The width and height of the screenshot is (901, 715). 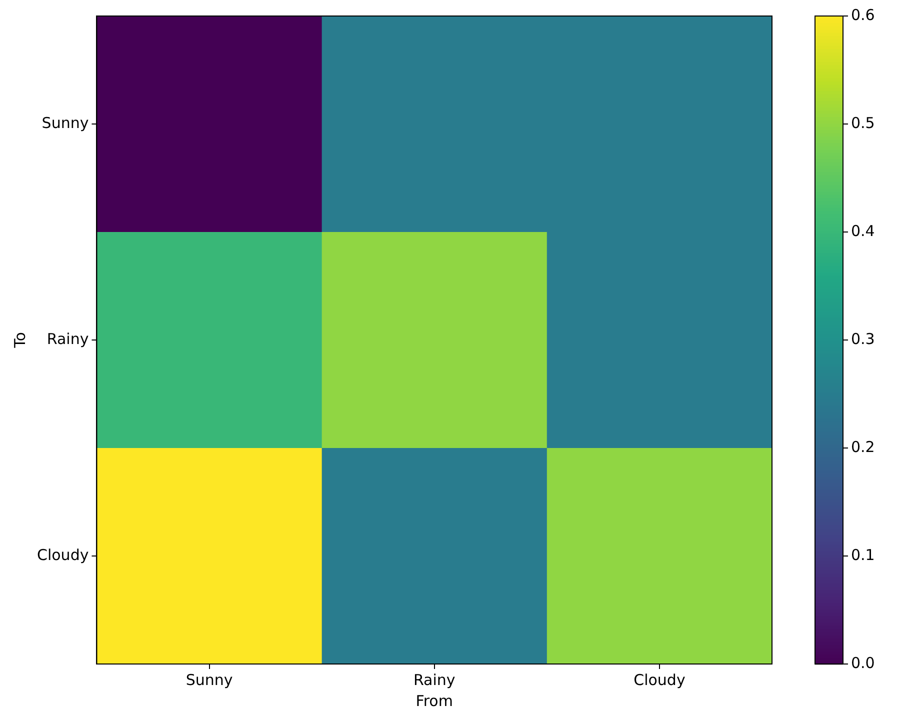 What do you see at coordinates (65, 123) in the screenshot?
I see `y-tick-label: Sunny` at bounding box center [65, 123].